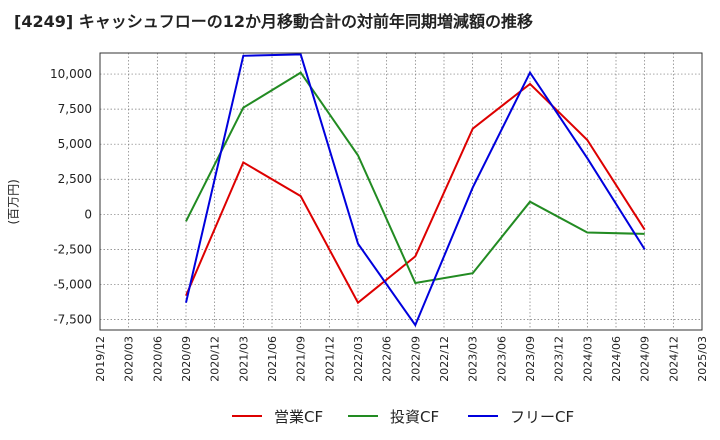  What do you see at coordinates (72, 284) in the screenshot?
I see `y-tick-label: -5,000` at bounding box center [72, 284].